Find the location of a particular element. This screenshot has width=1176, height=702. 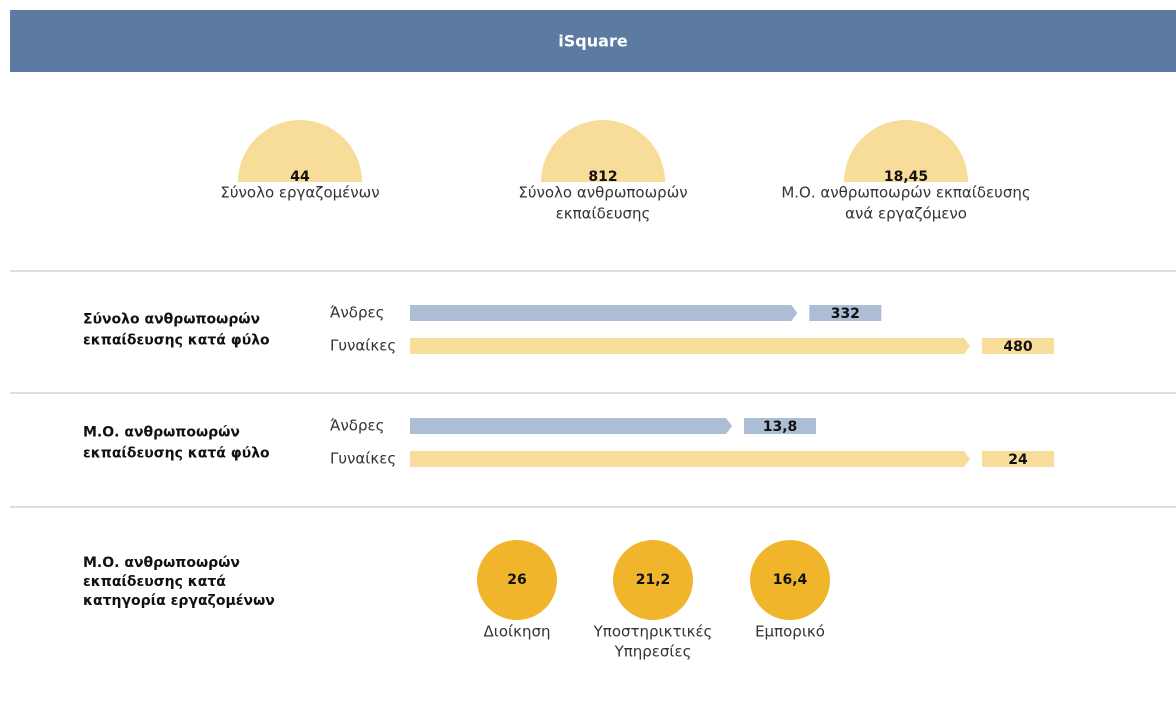

bar-value: 24 is located at coordinates (1018, 460).